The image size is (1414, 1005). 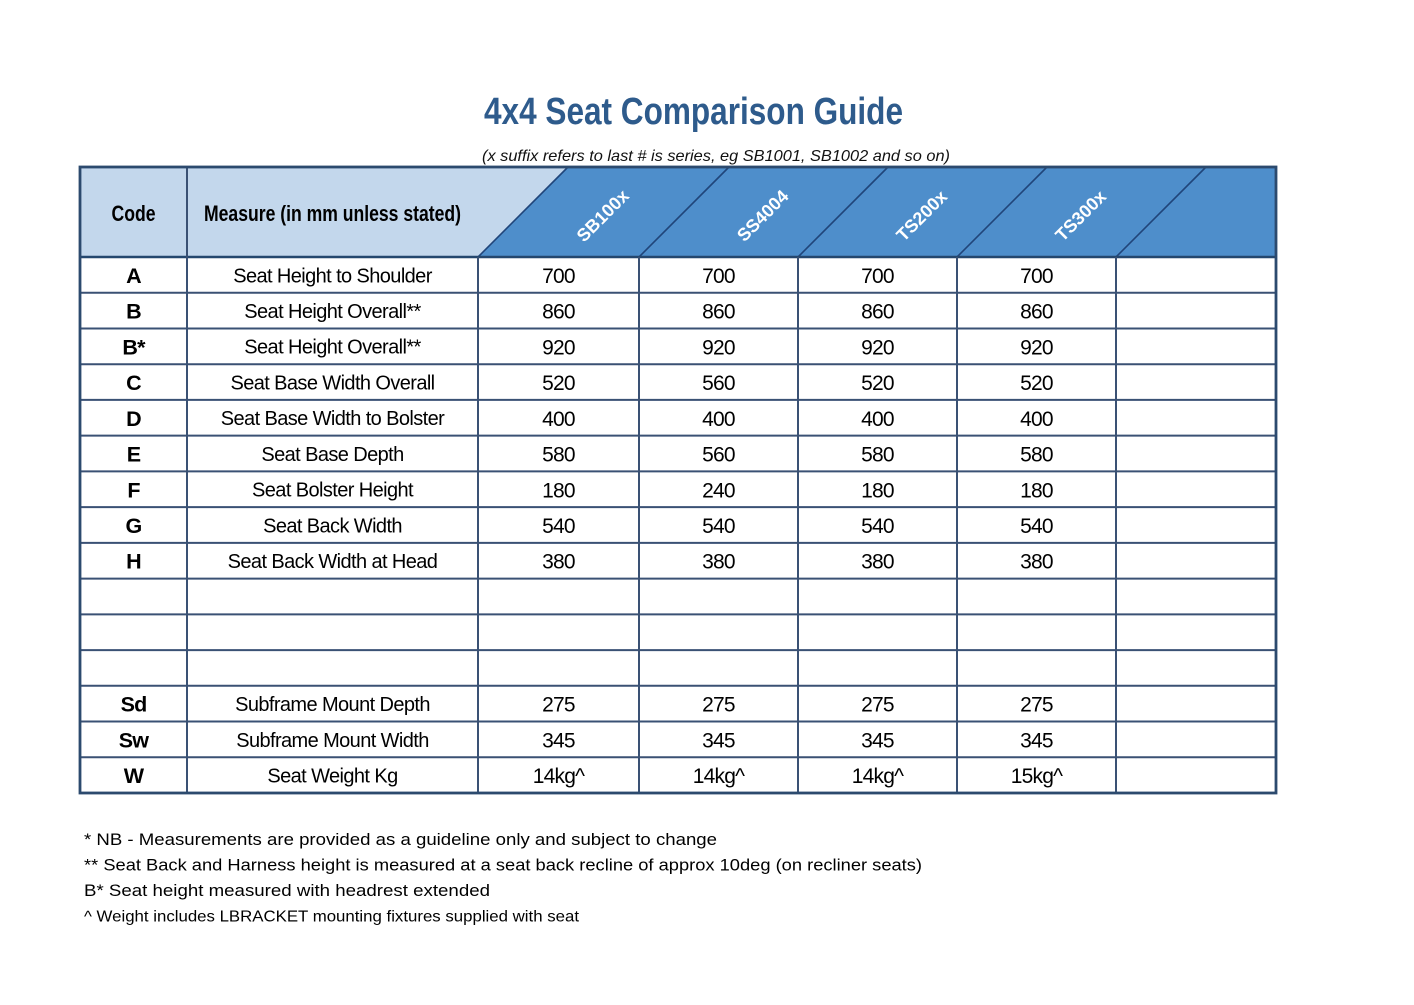 What do you see at coordinates (332, 741) in the screenshot?
I see `svg-text: Subframe Mount Width` at bounding box center [332, 741].